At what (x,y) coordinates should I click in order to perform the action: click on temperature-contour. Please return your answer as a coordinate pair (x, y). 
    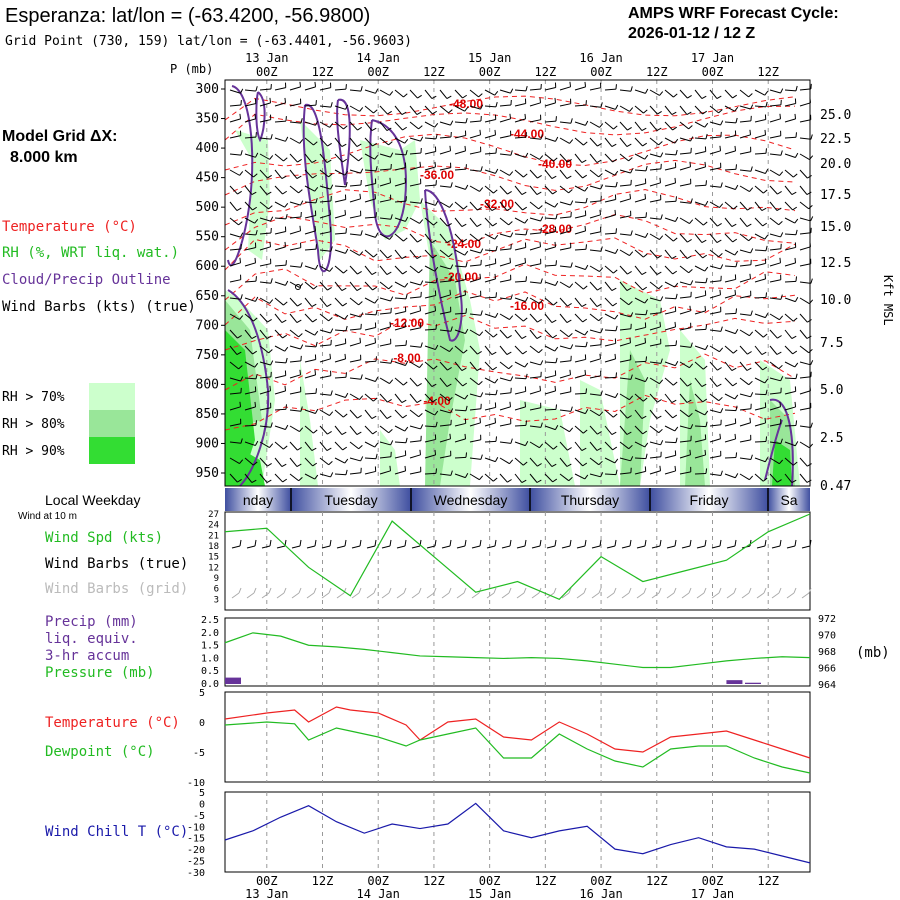
    Looking at the image, I should click on (510, 177).